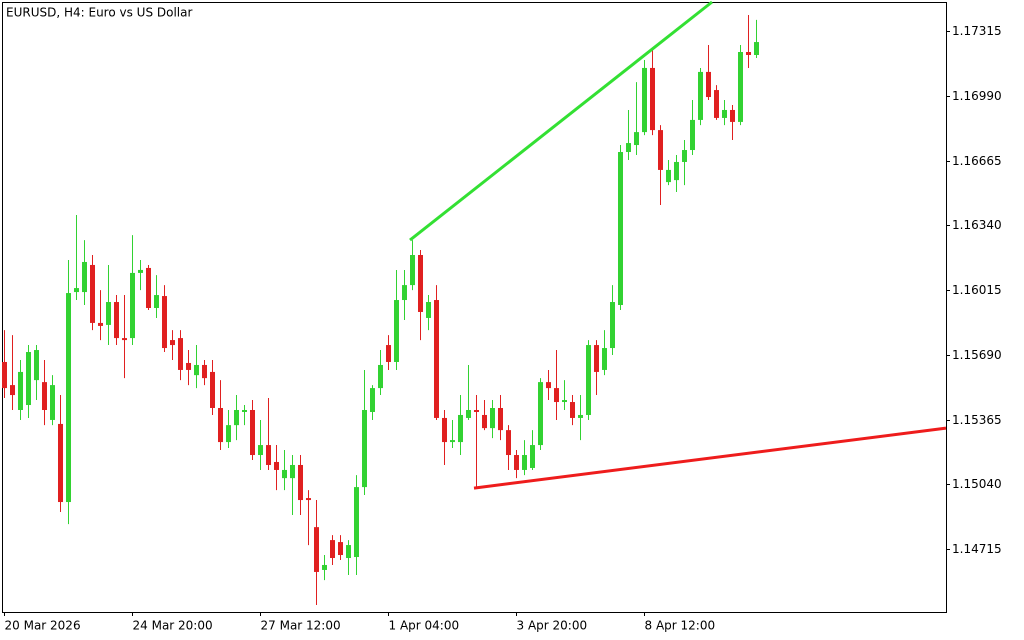 Image resolution: width=1024 pixels, height=640 pixels. What do you see at coordinates (977, 290) in the screenshot?
I see `y-tick-label: 1.16015` at bounding box center [977, 290].